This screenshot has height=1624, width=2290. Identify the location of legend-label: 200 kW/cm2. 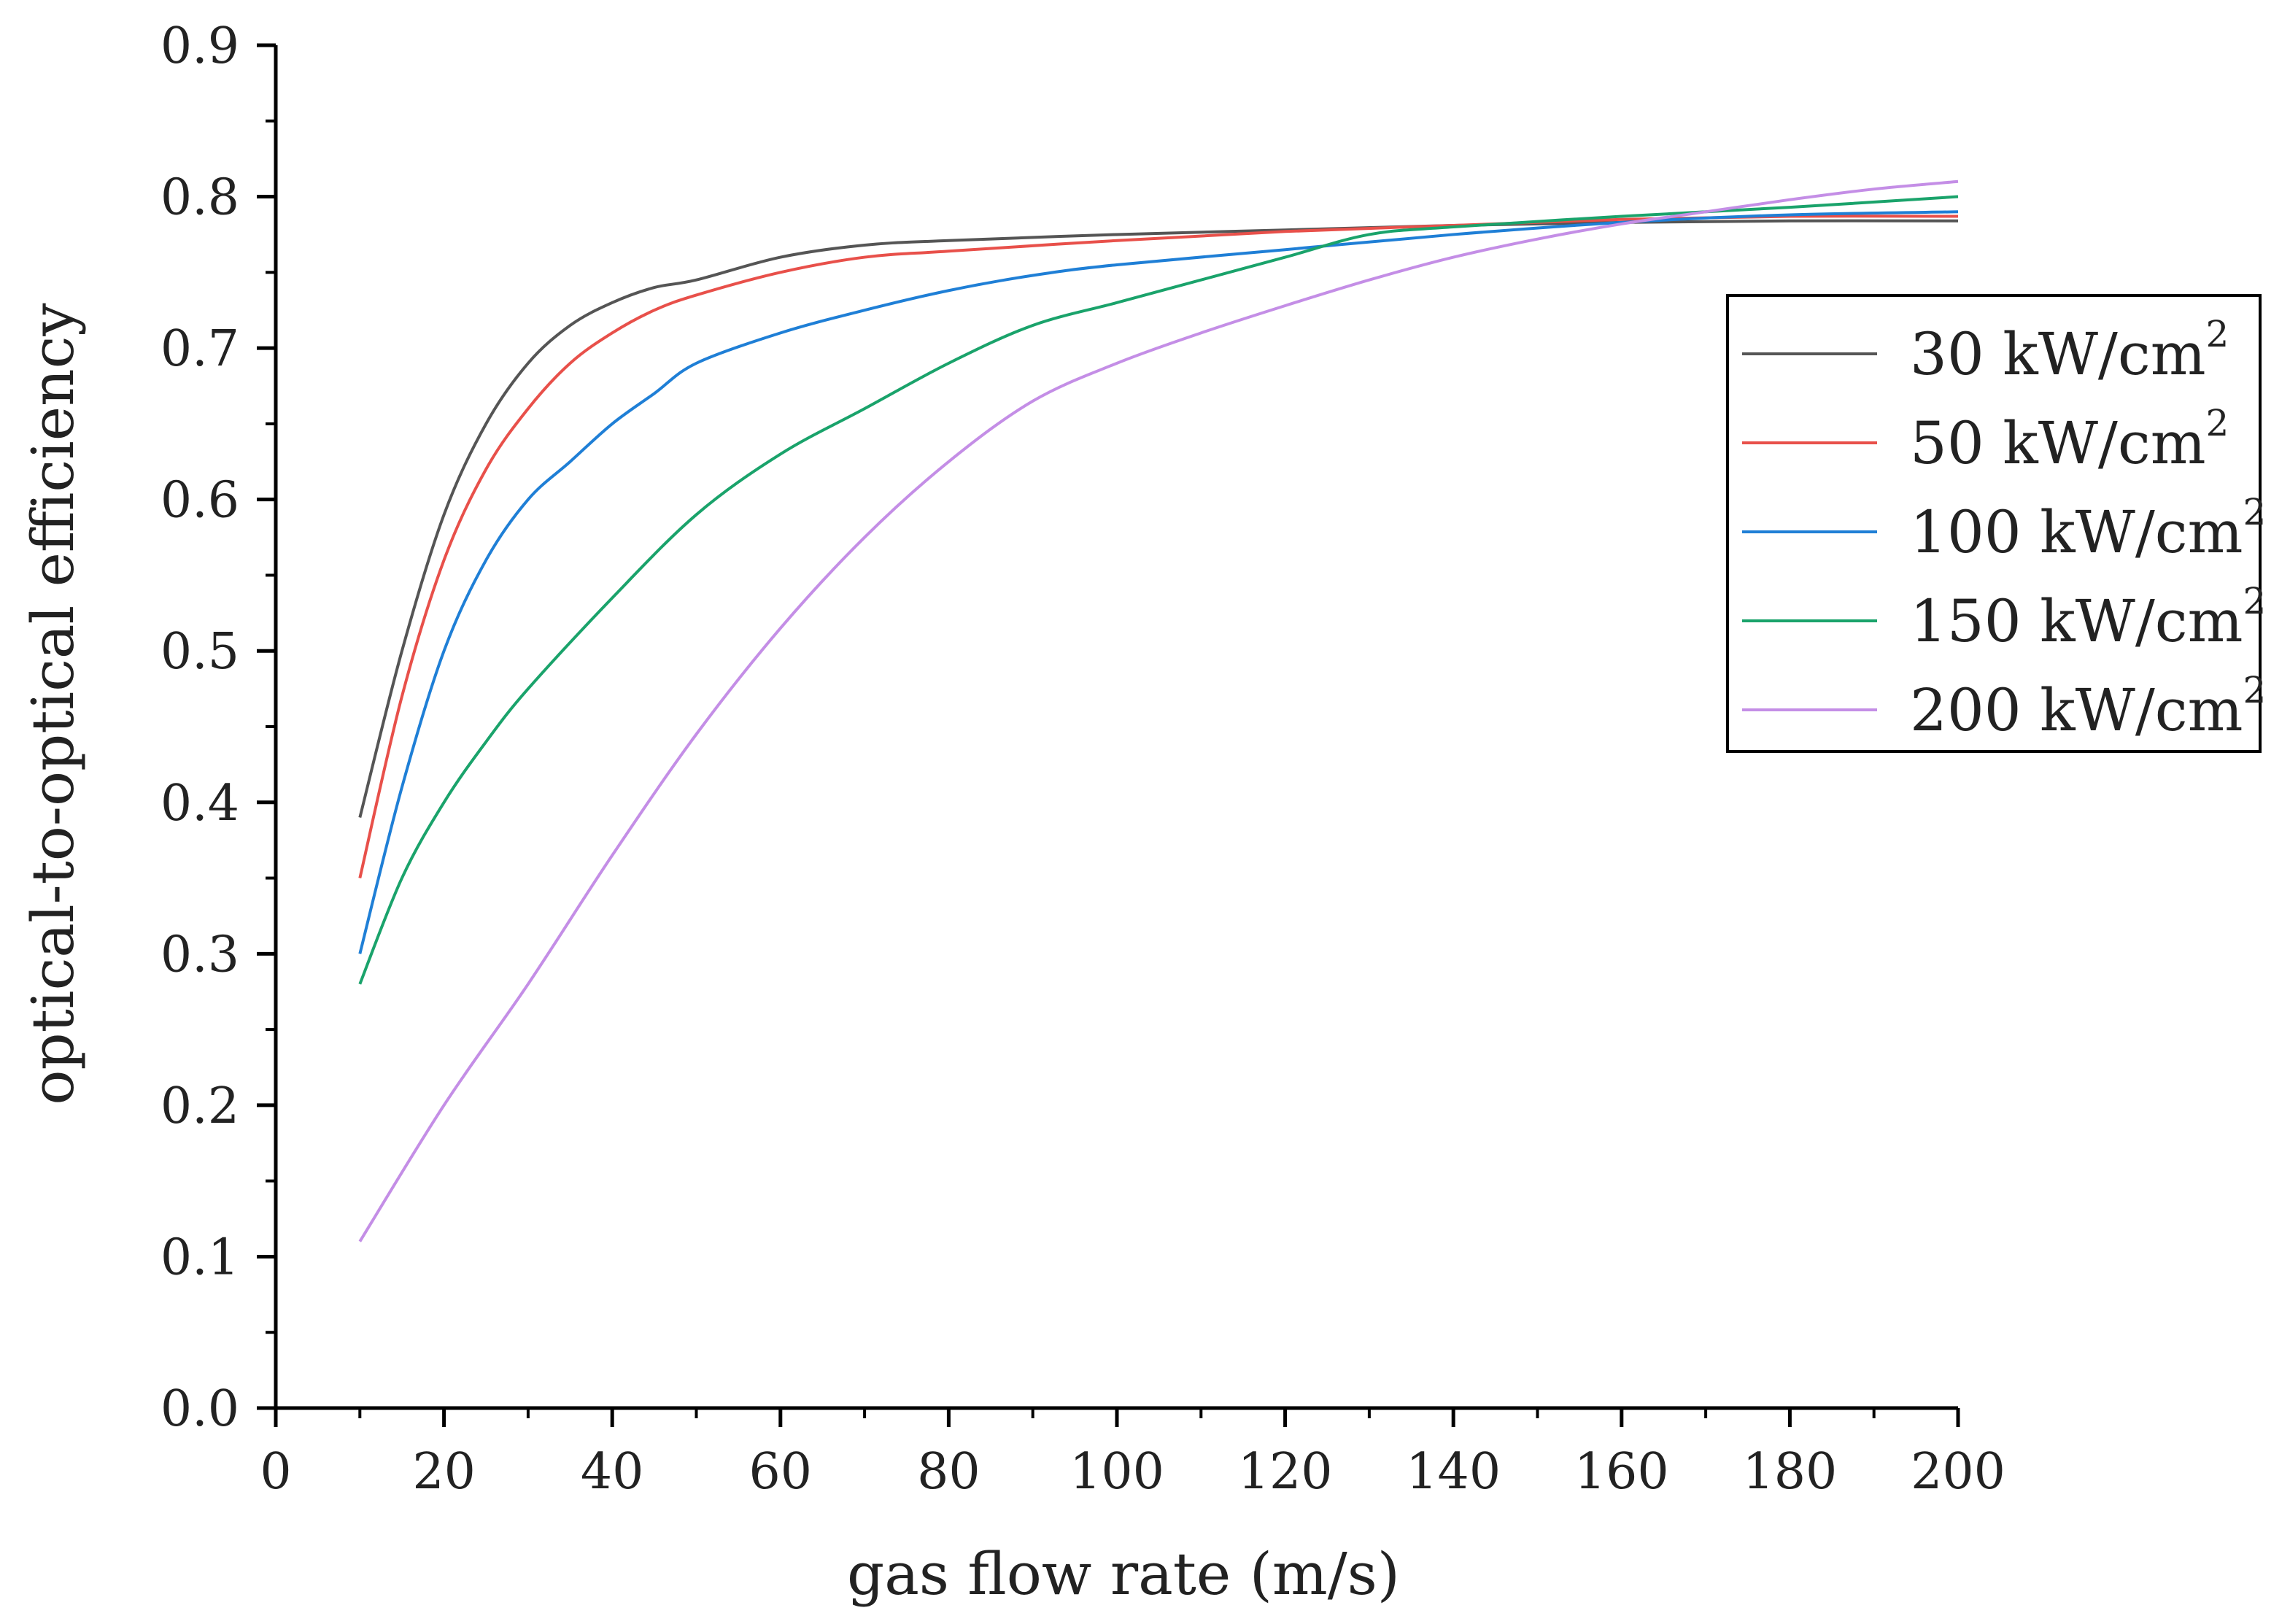
(2088, 706).